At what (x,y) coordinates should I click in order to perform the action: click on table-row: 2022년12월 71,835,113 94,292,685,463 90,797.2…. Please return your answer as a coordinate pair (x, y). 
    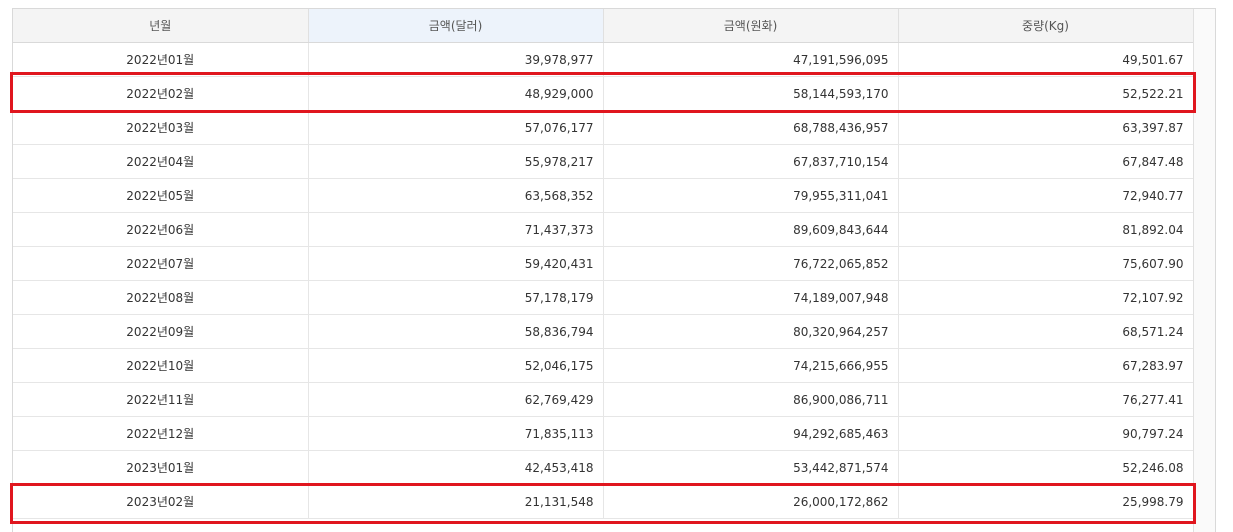
    Looking at the image, I should click on (603, 433).